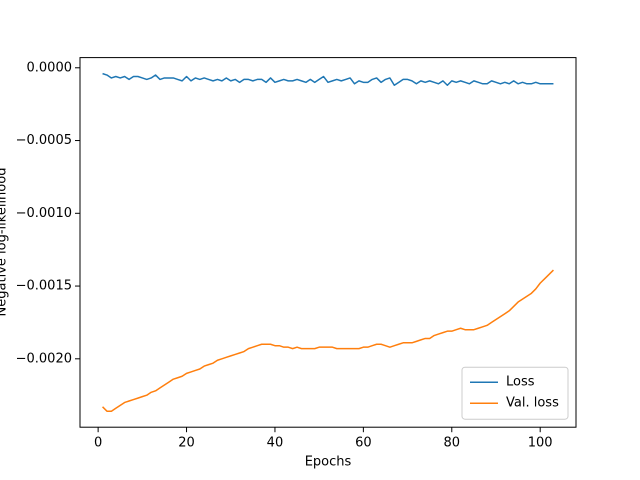 This screenshot has width=640, height=480. What do you see at coordinates (98, 443) in the screenshot?
I see `x-tick-label: 0` at bounding box center [98, 443].